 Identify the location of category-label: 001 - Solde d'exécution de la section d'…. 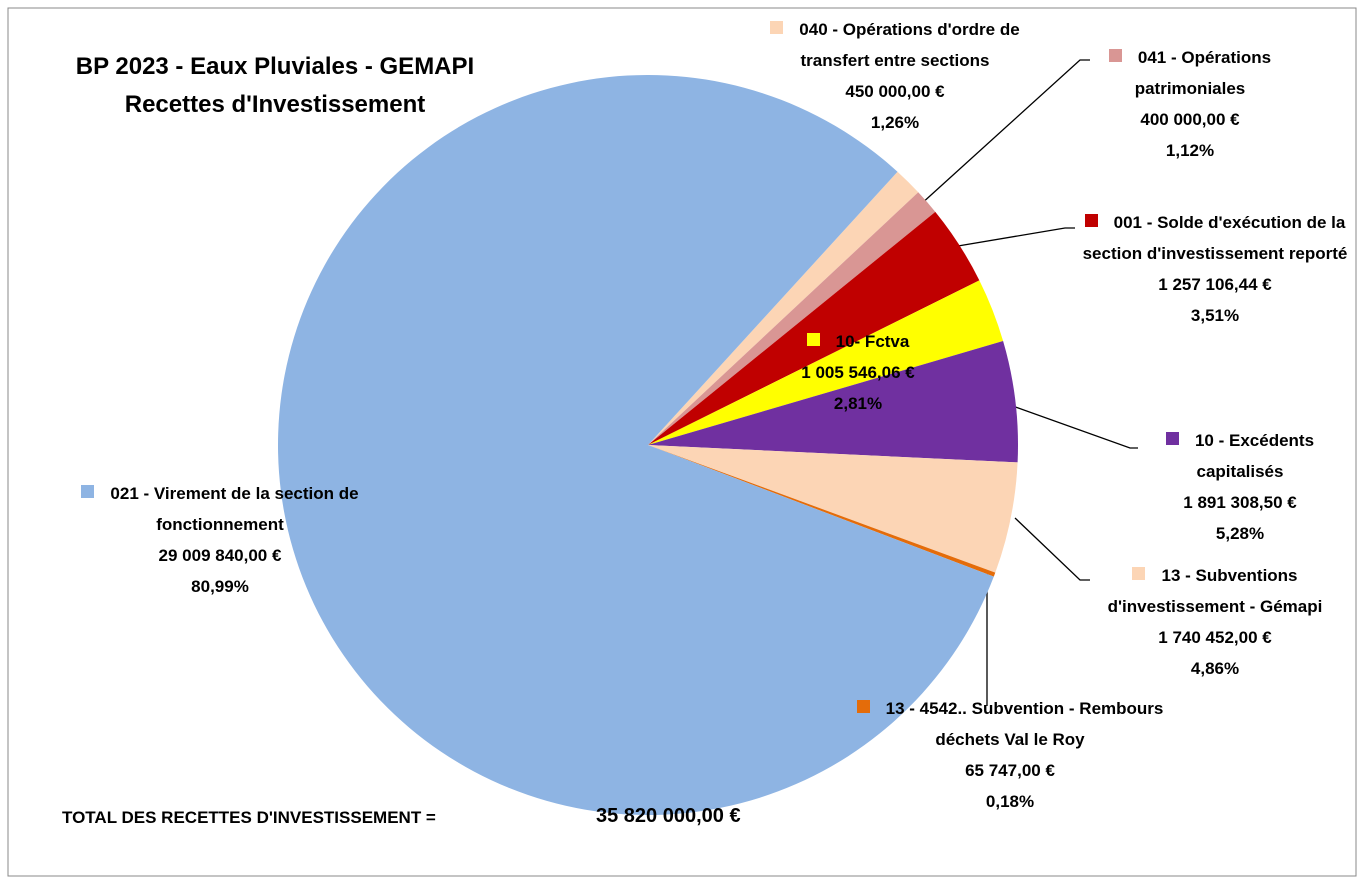
(1215, 238).